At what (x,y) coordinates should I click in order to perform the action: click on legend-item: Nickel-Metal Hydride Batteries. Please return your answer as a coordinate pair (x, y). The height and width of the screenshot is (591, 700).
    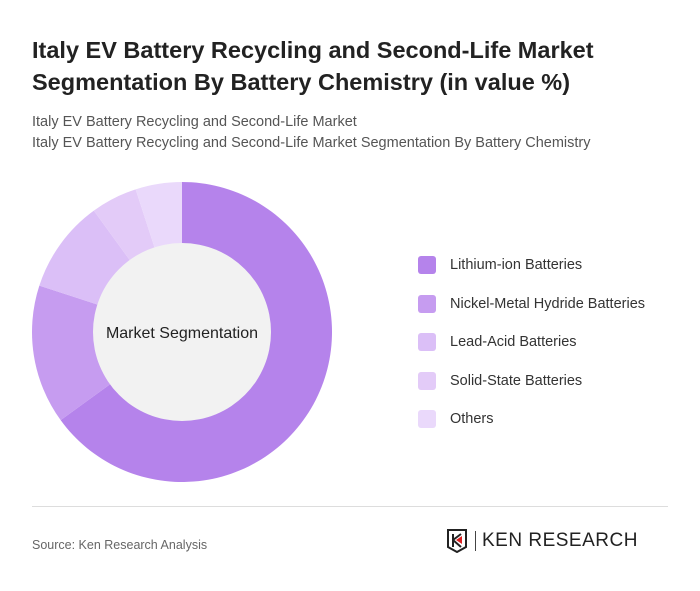
    Looking at the image, I should click on (531, 304).